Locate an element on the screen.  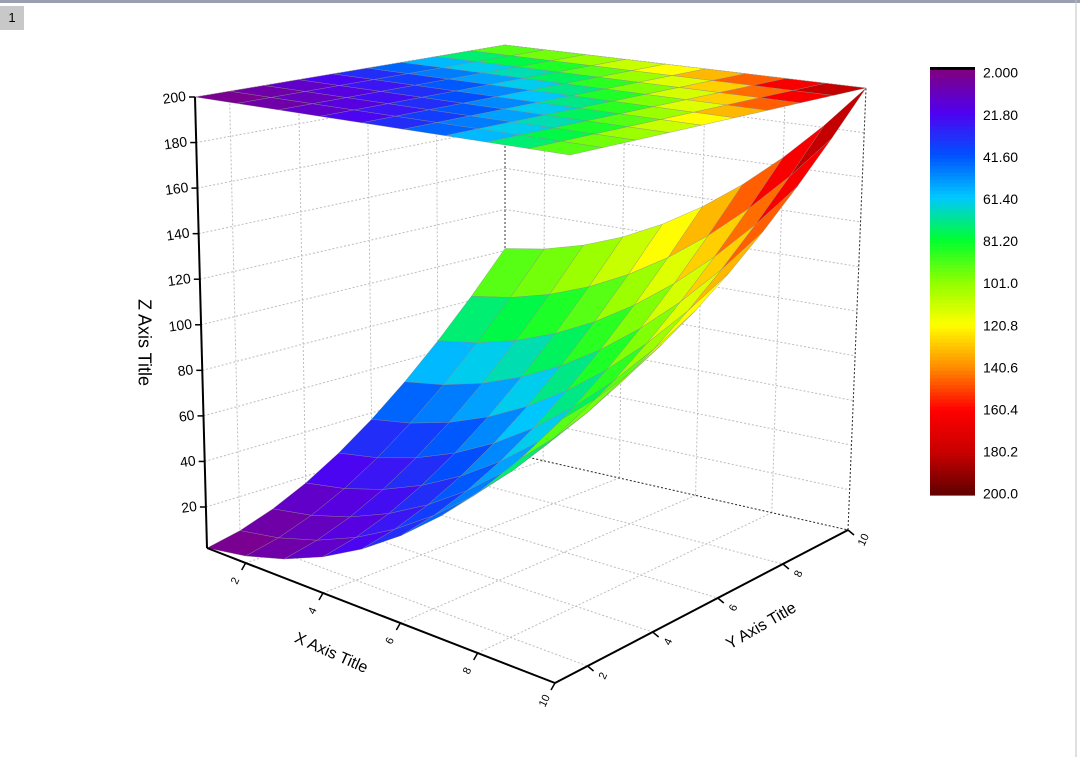
x-tick-label: 6 is located at coordinates (390, 641).